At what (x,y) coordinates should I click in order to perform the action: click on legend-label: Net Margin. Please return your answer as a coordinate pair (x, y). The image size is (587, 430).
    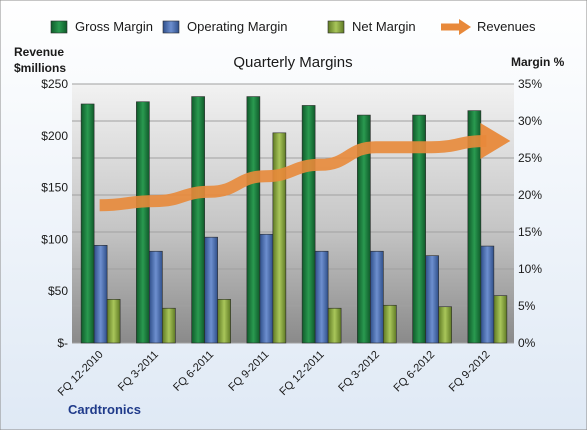
    Looking at the image, I should click on (384, 26).